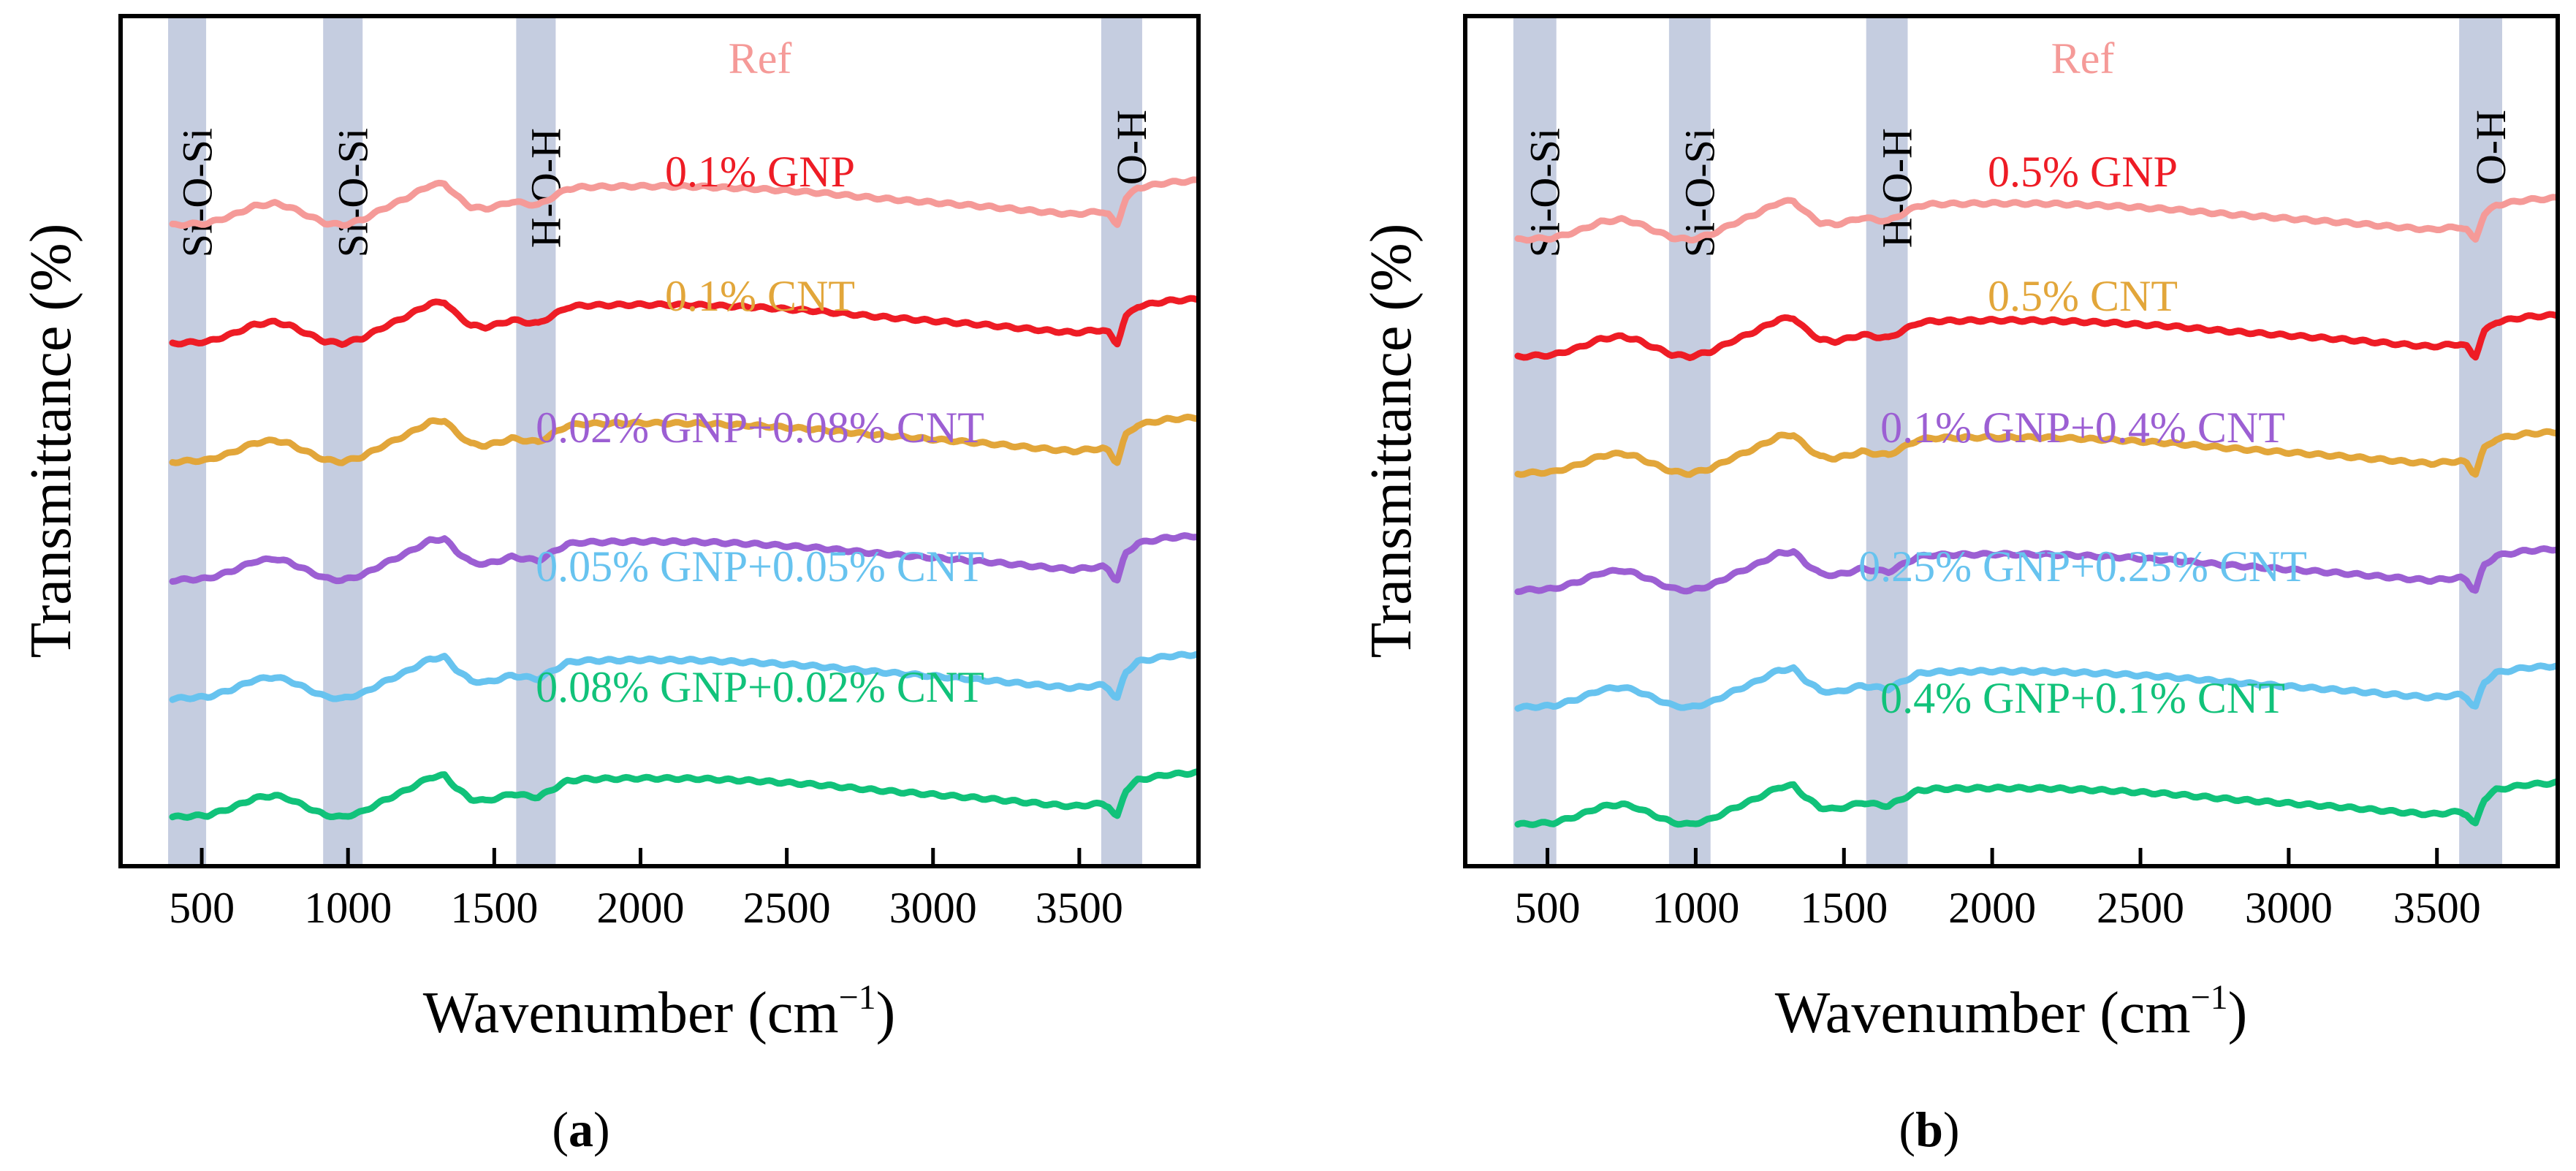 This screenshot has height=1171, width=2576. Describe the element at coordinates (2082, 566) in the screenshot. I see `series-label-0-25-gnp-0-25-cnt: 0.25% GNP+0.25% CNT` at that location.